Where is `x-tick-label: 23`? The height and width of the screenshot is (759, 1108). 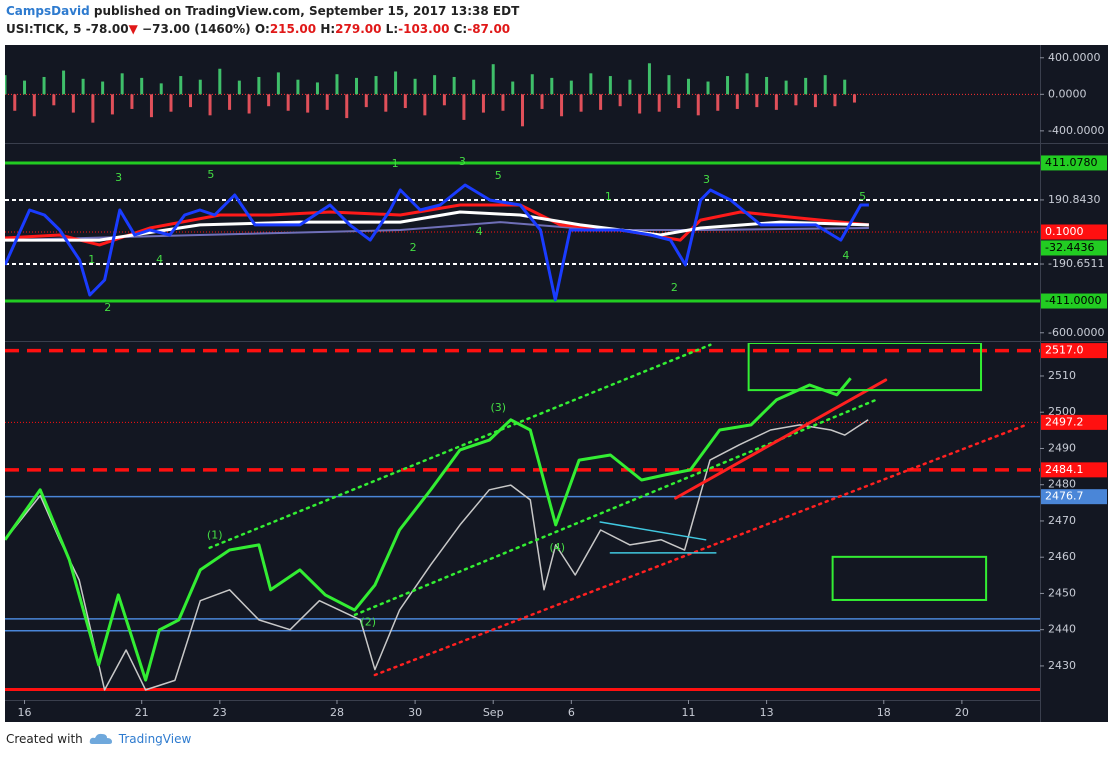
x-tick-label: 23 is located at coordinates (220, 712).